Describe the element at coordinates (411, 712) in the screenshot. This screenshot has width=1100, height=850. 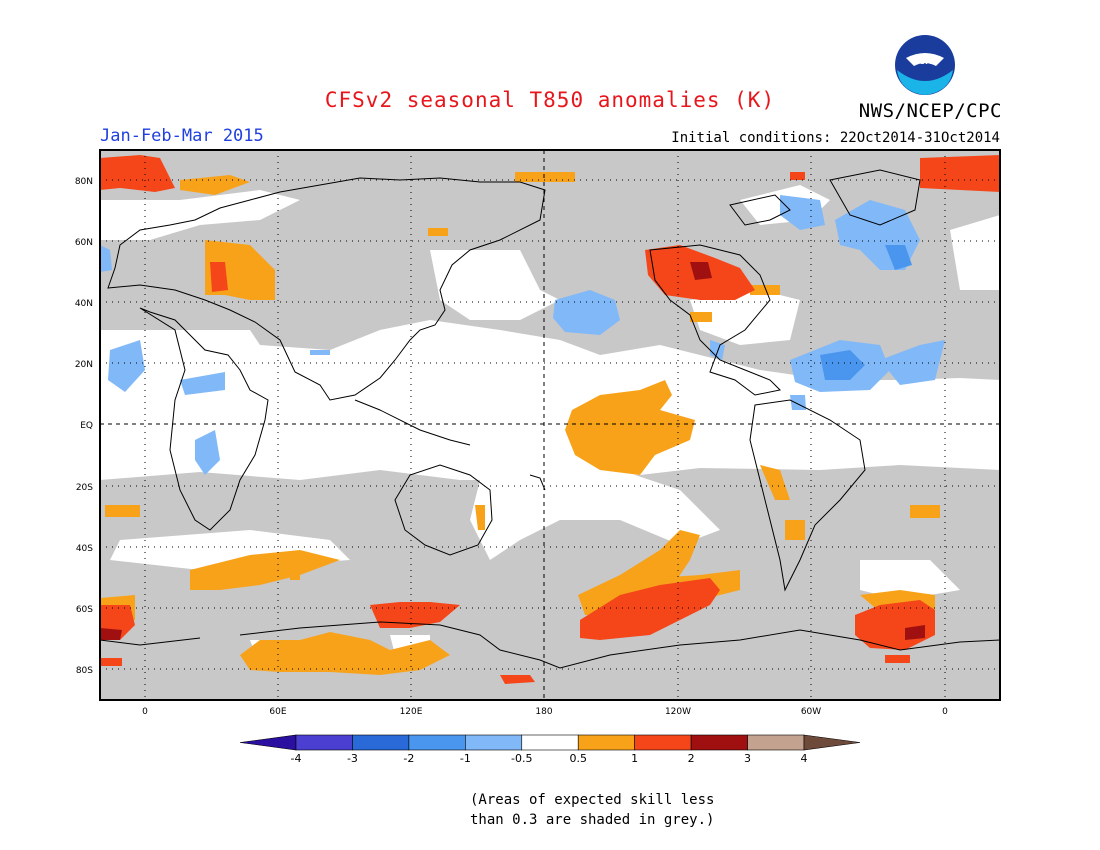
I see `lon-label: 120E` at that location.